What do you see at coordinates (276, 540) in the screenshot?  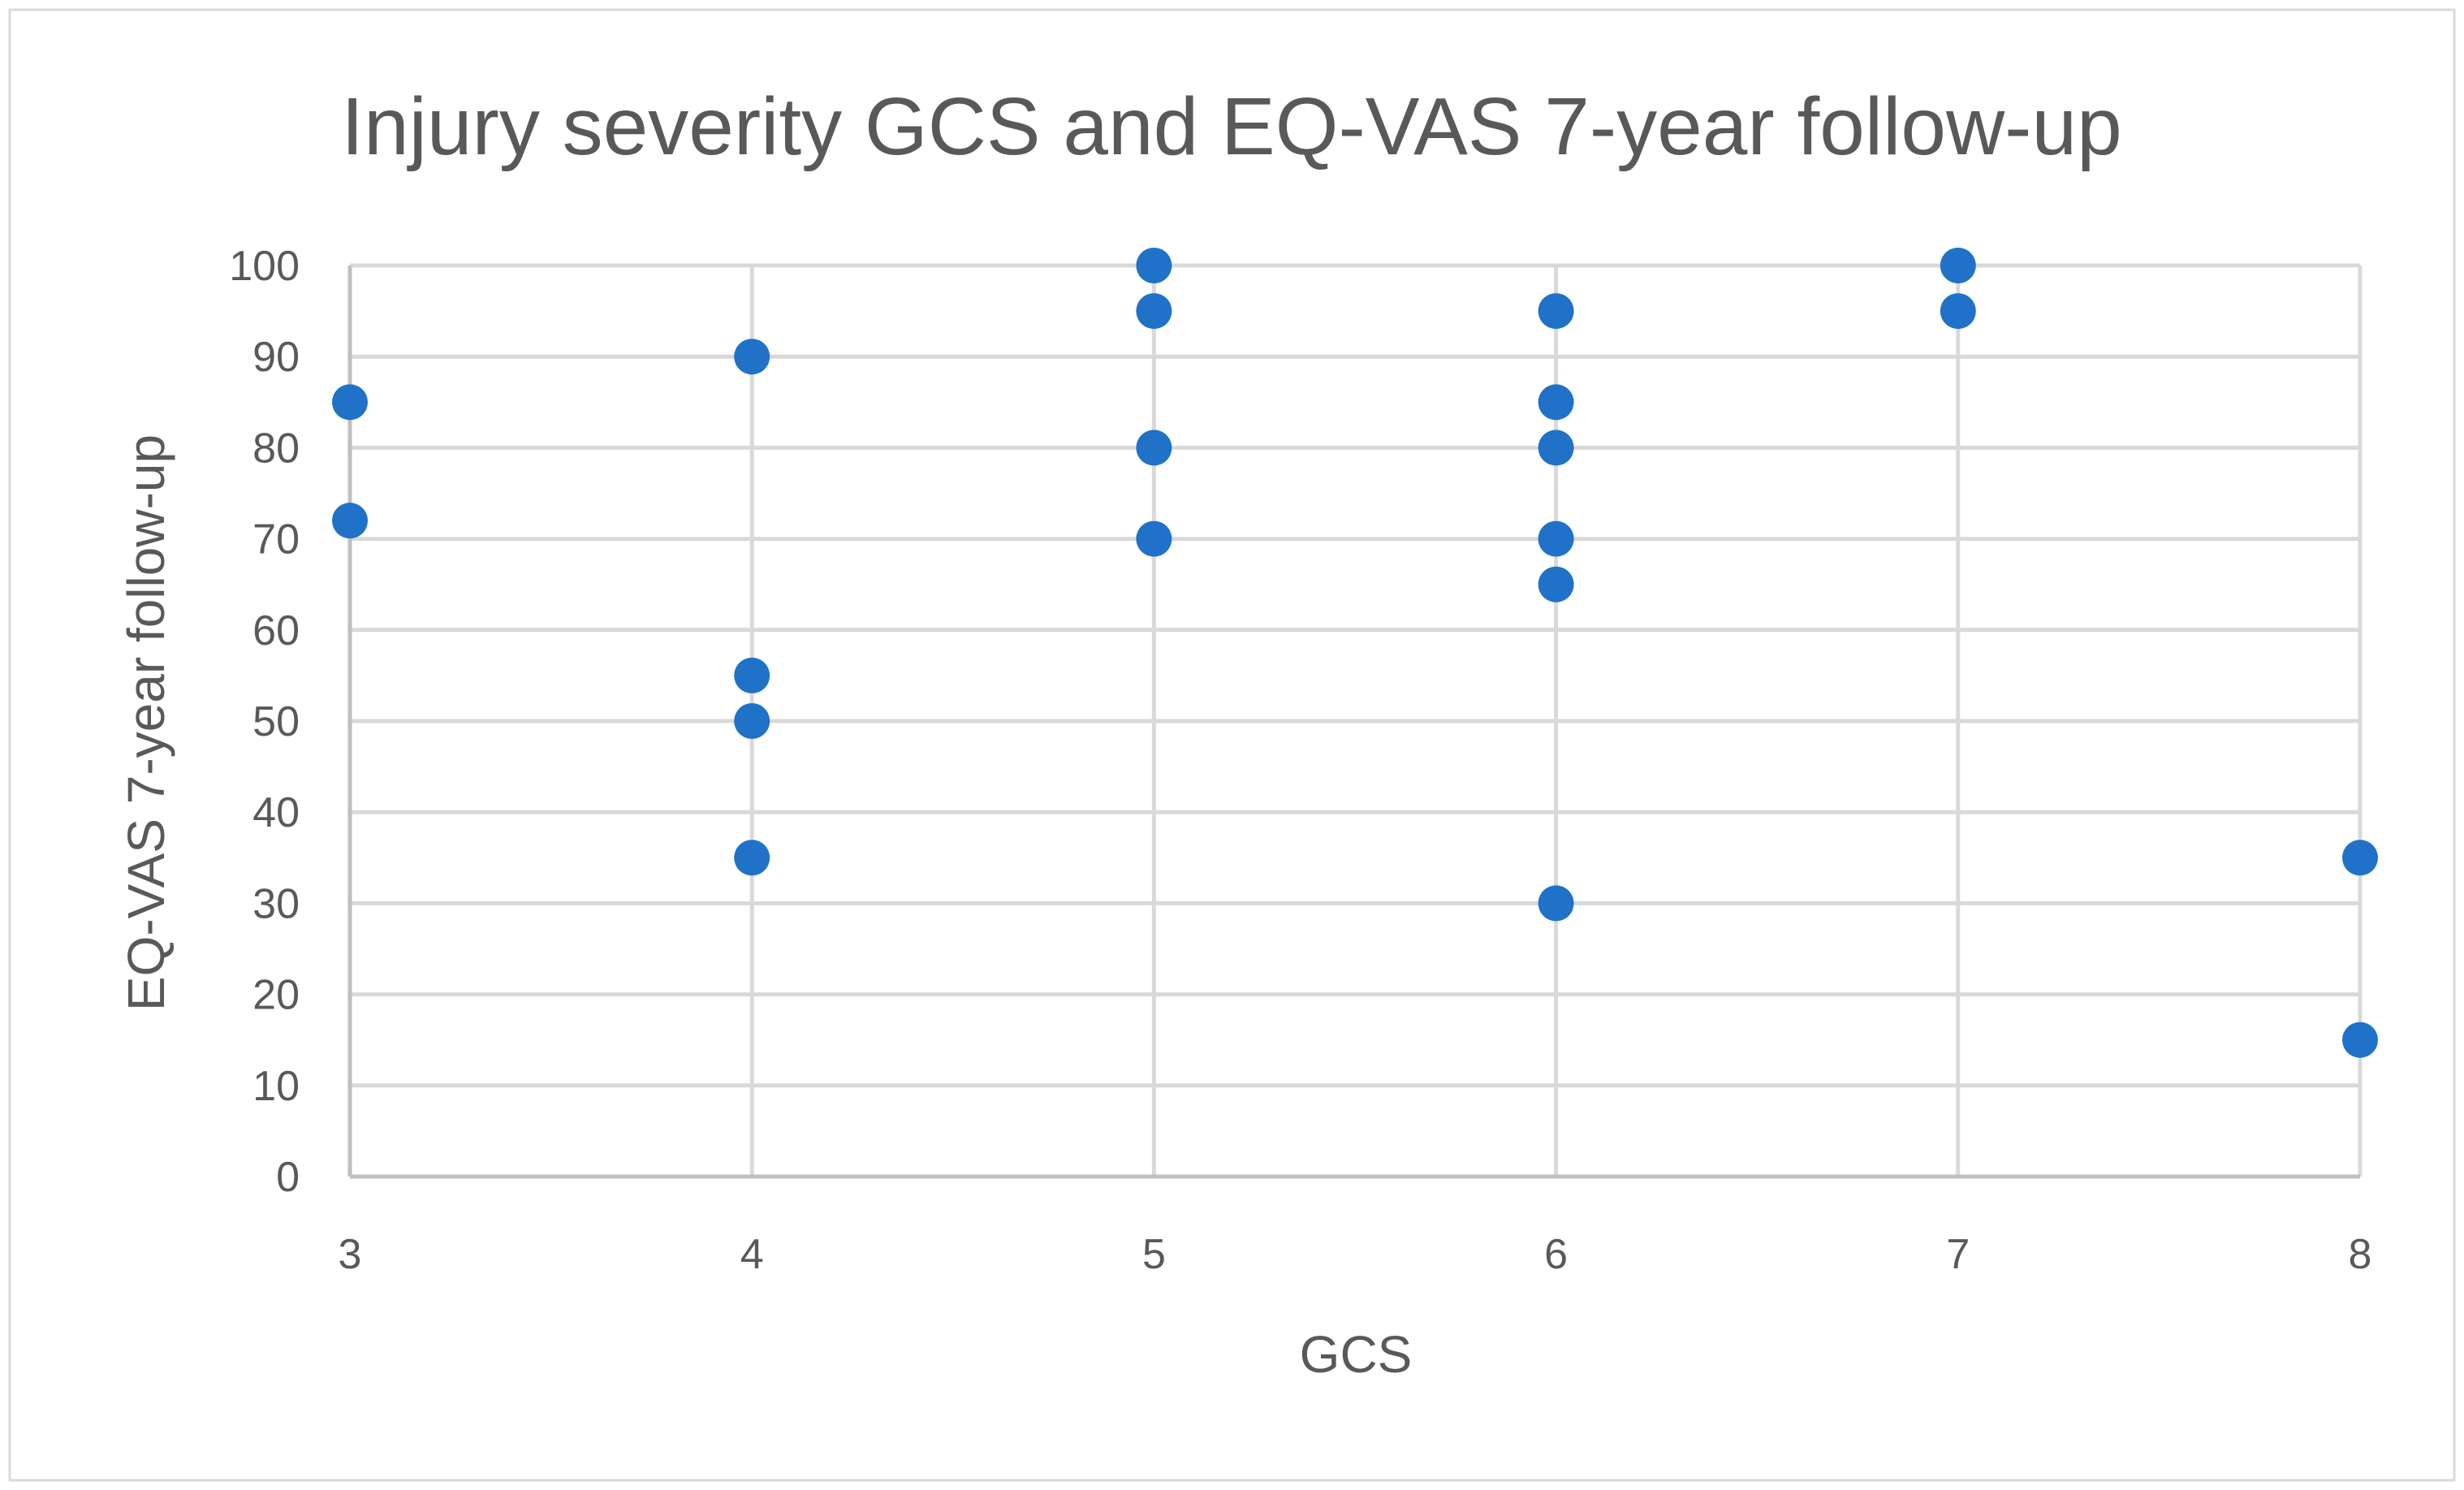 I see `y-tick-label-70: 70` at bounding box center [276, 540].